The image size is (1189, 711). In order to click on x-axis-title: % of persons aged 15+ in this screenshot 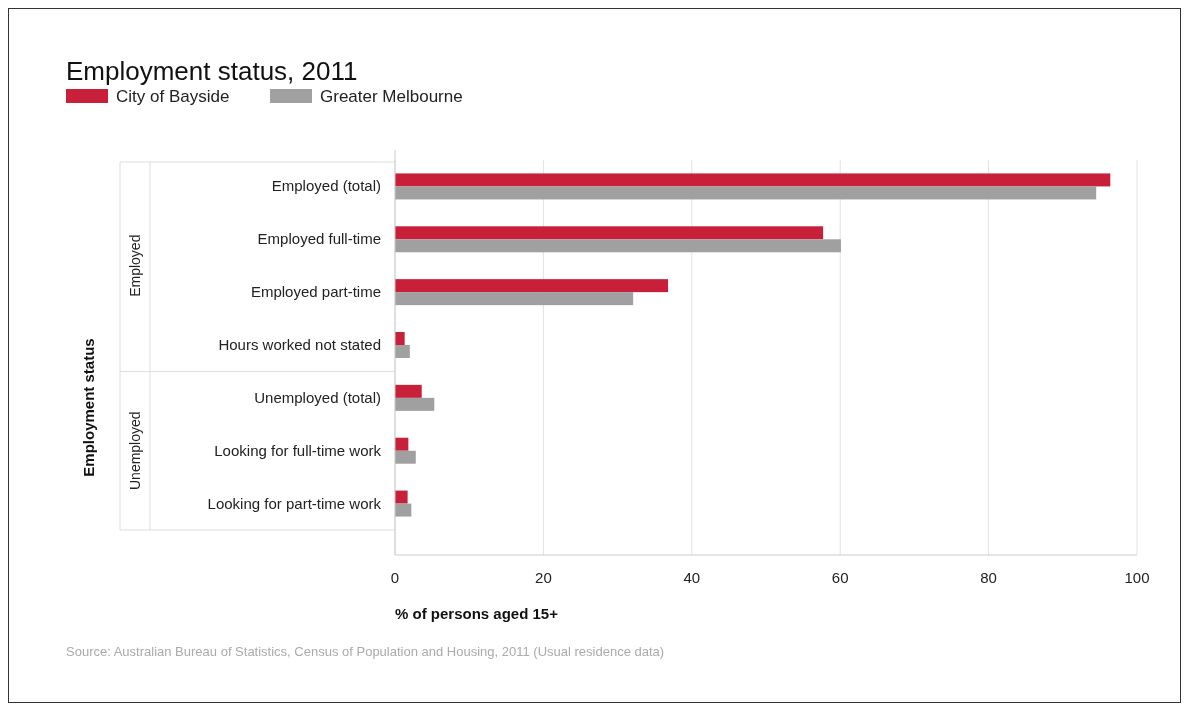, I will do `click(477, 613)`.